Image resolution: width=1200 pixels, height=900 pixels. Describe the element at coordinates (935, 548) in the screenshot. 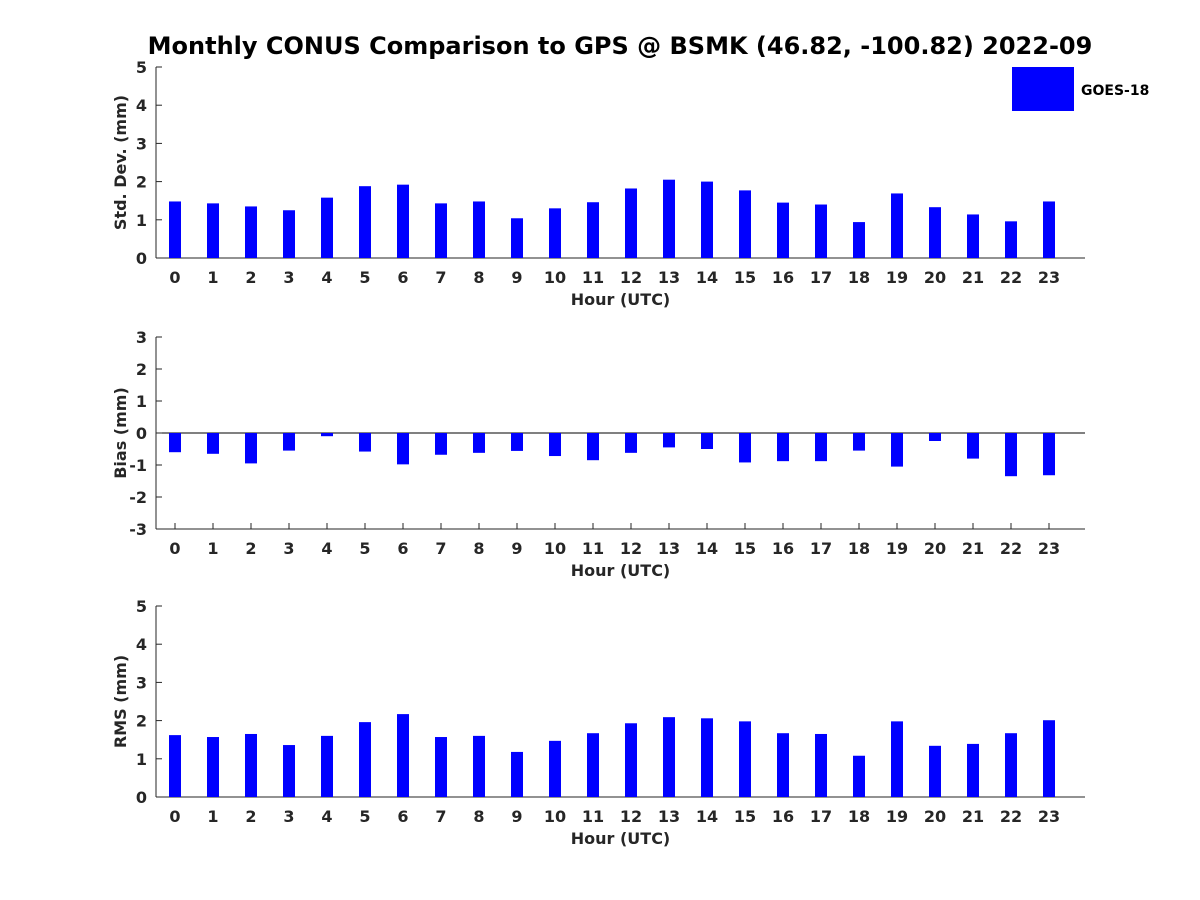

I see `x-tick-label: 20` at that location.